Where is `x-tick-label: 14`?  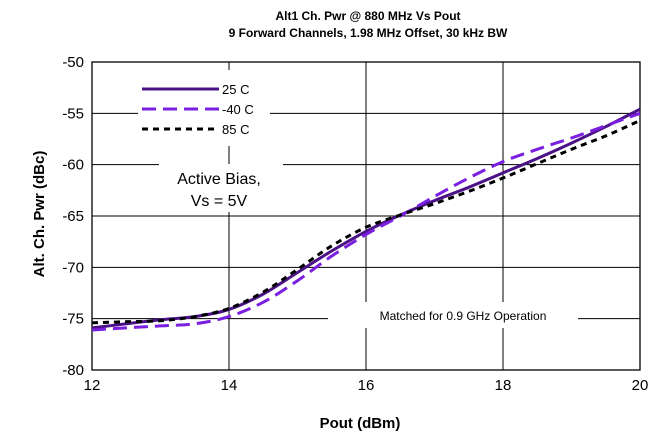
x-tick-label: 14 is located at coordinates (229, 385).